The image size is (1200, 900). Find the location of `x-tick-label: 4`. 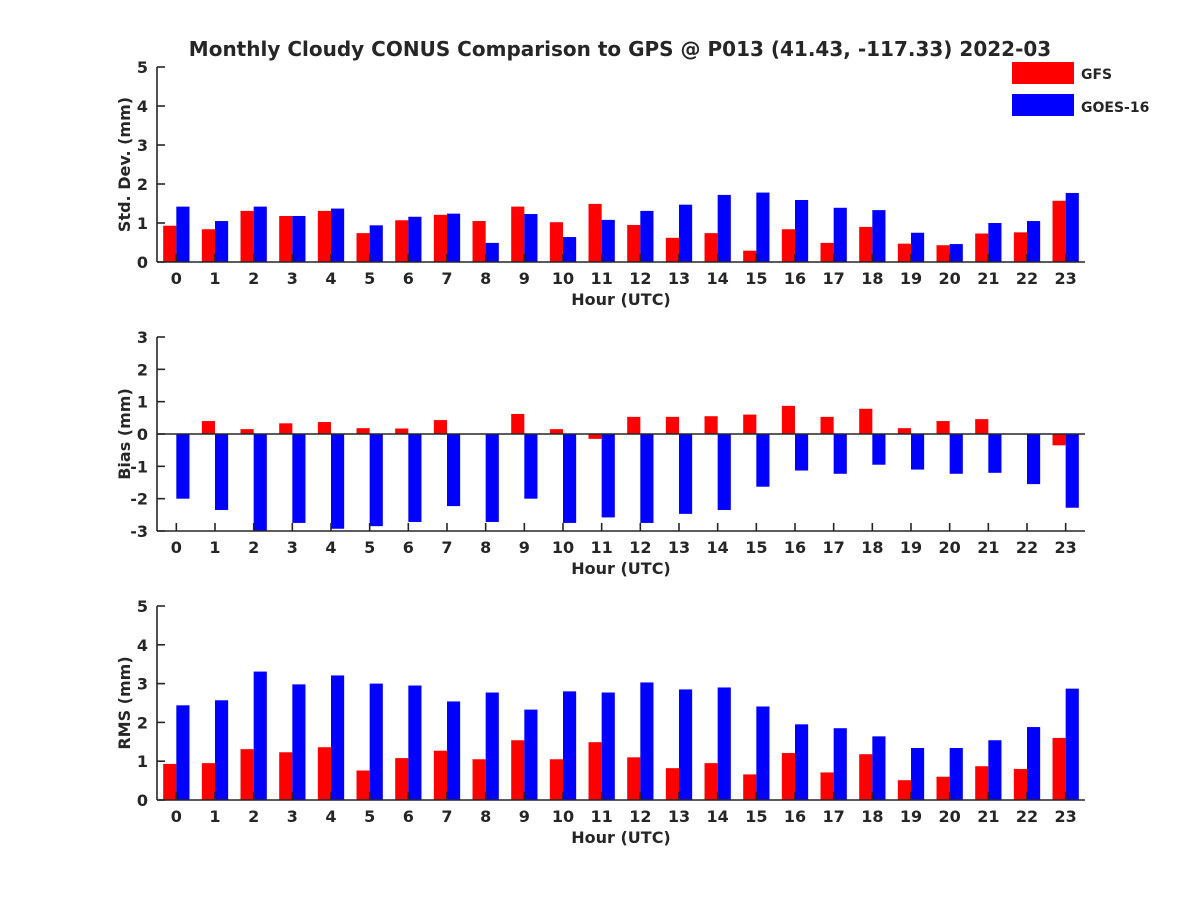

x-tick-label: 4 is located at coordinates (330, 547).